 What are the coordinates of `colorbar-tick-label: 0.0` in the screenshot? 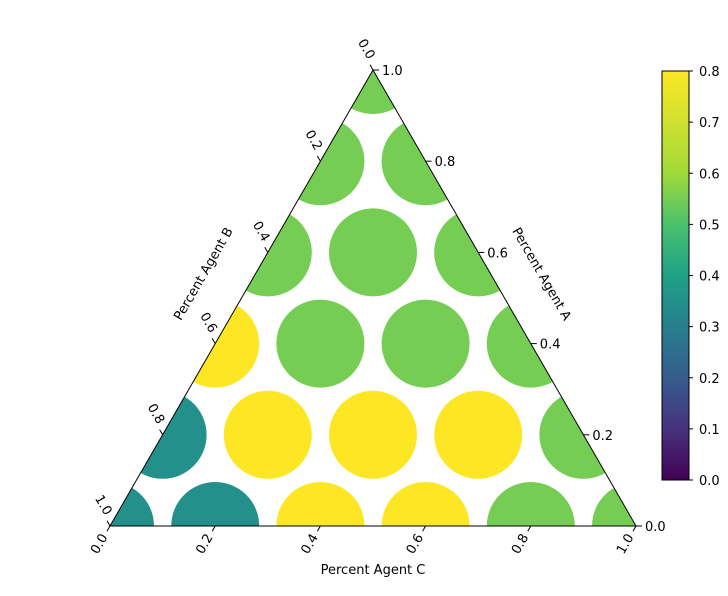 It's located at (709, 481).